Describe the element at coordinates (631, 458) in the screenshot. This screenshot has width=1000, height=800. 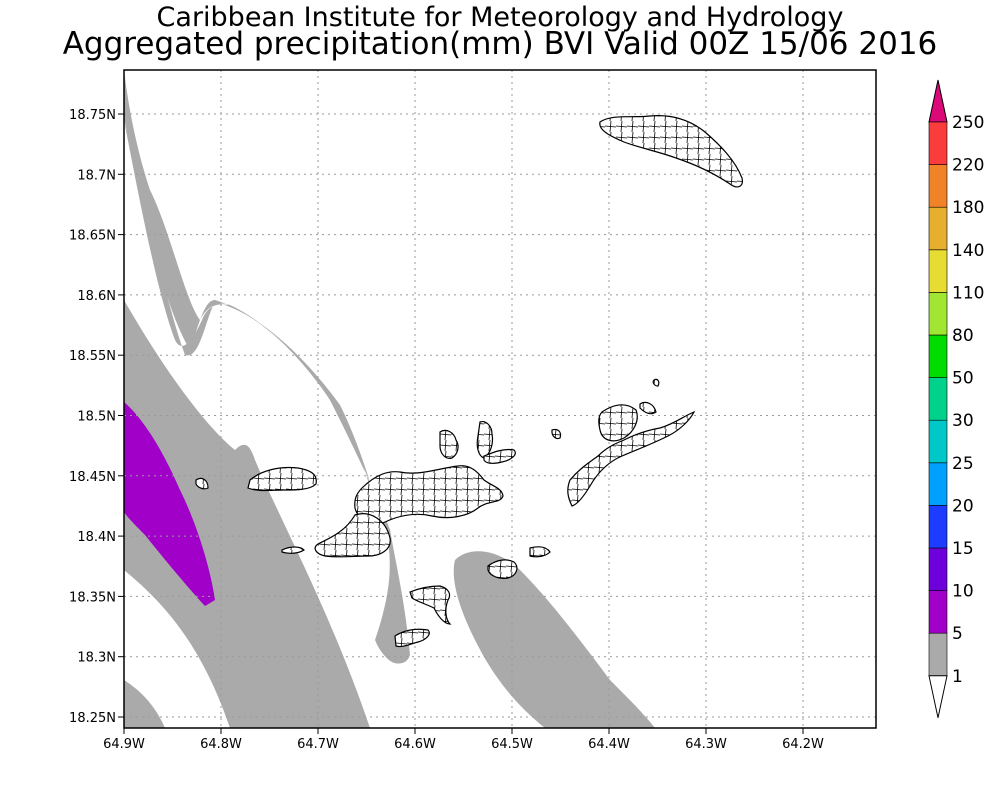
I see `island-virgin-gorda` at that location.